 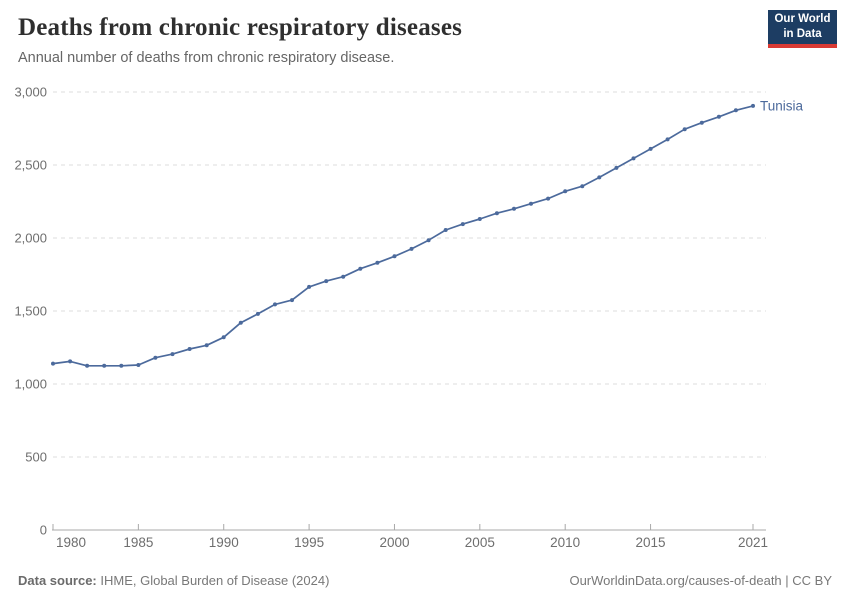 What do you see at coordinates (71, 542) in the screenshot?
I see `x-tick-label: 1980` at bounding box center [71, 542].